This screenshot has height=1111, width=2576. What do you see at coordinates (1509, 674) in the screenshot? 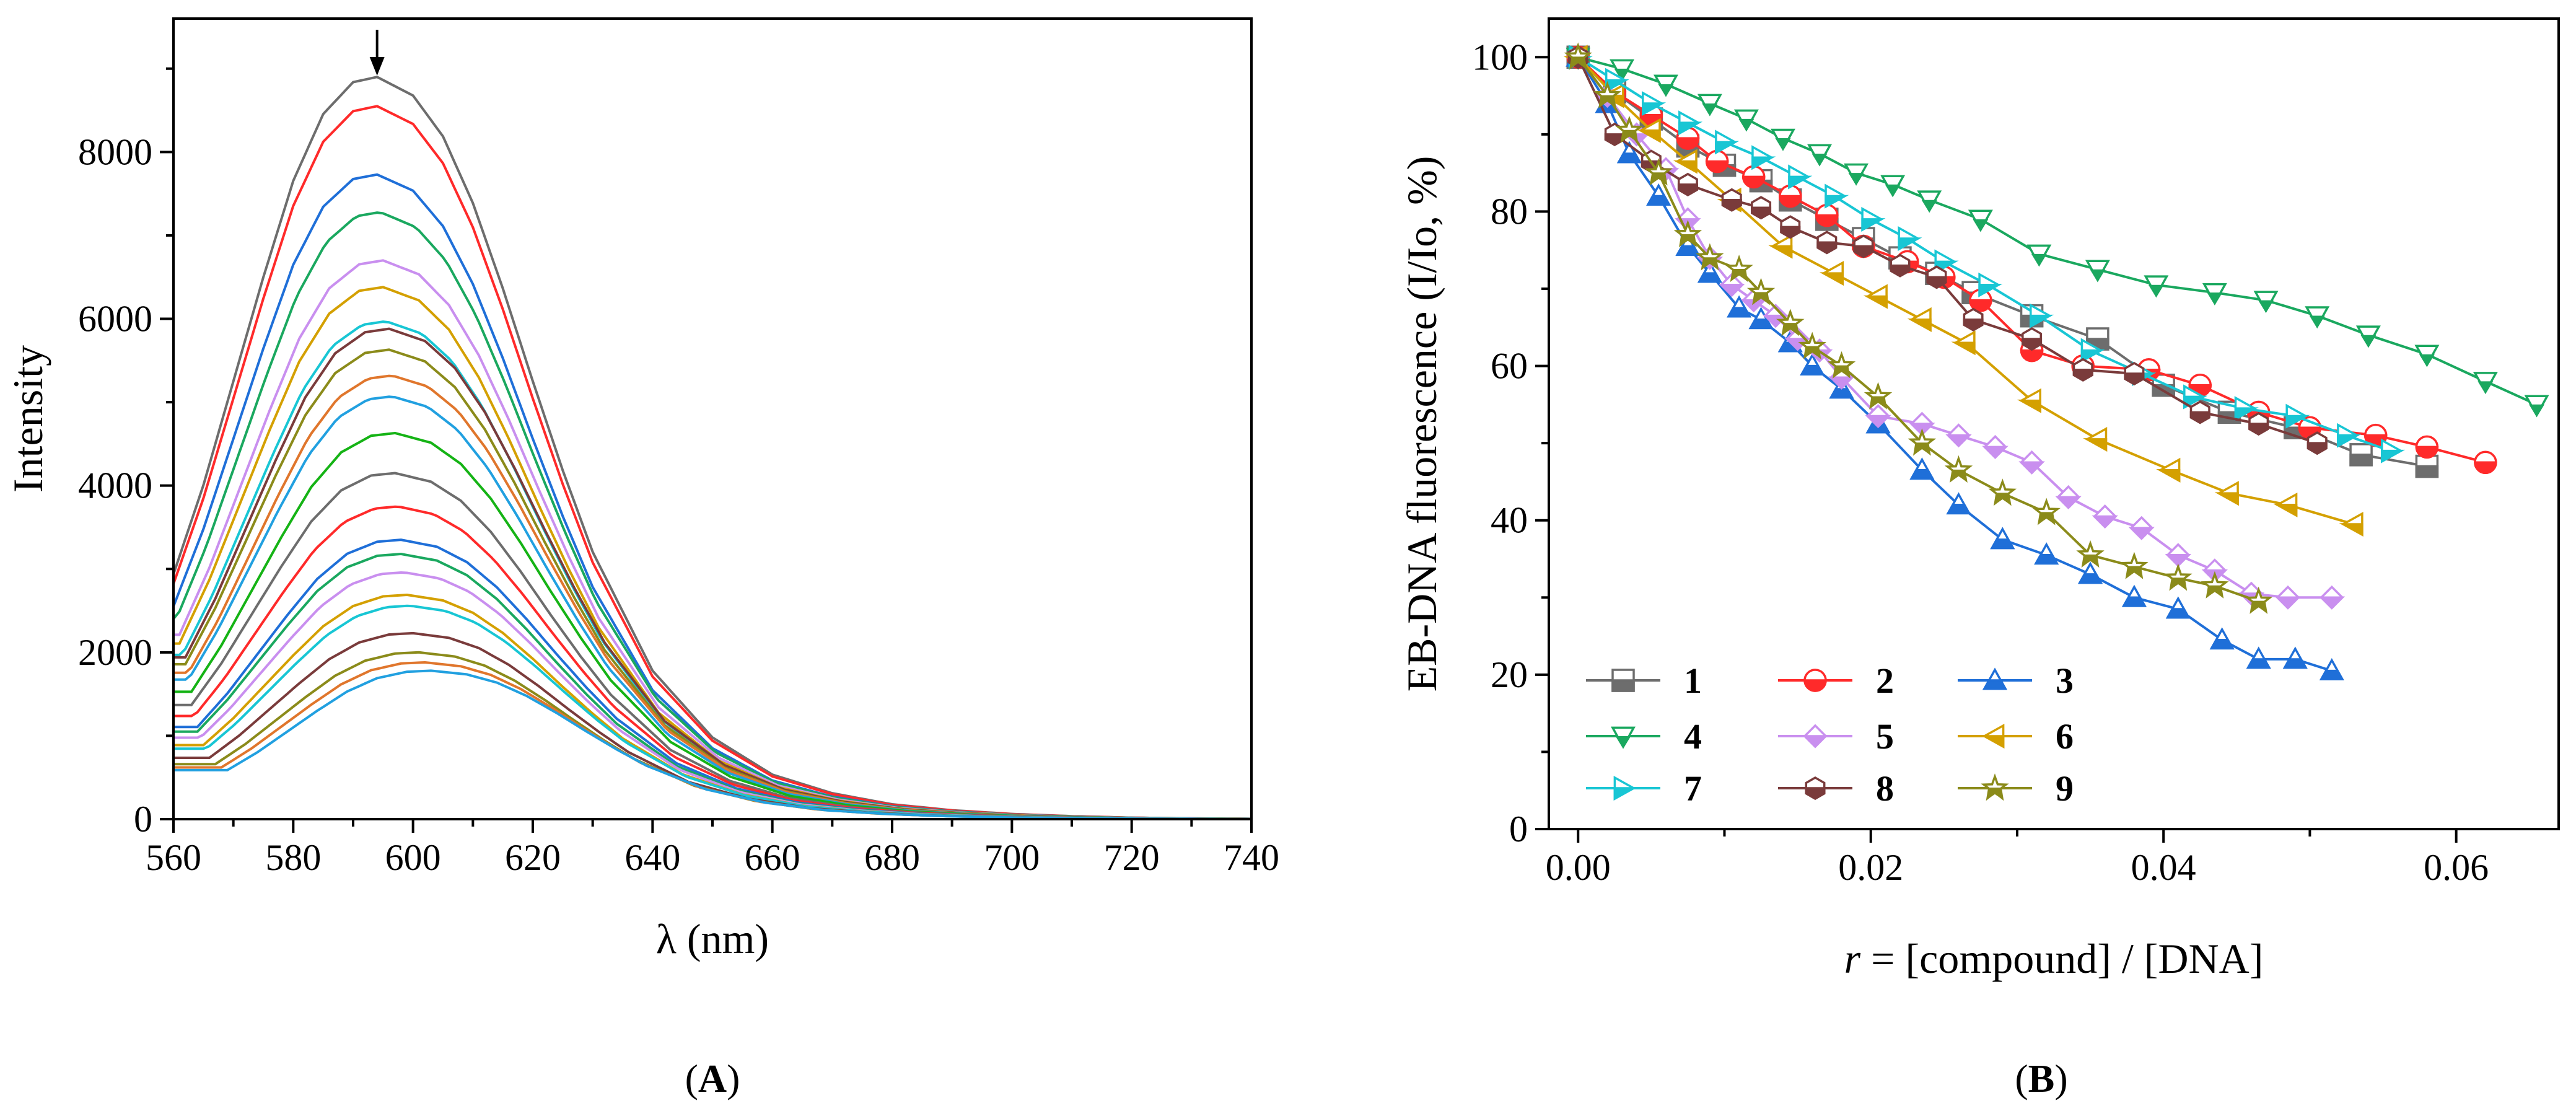
I see `y-tick-label-b: 20` at bounding box center [1509, 674].